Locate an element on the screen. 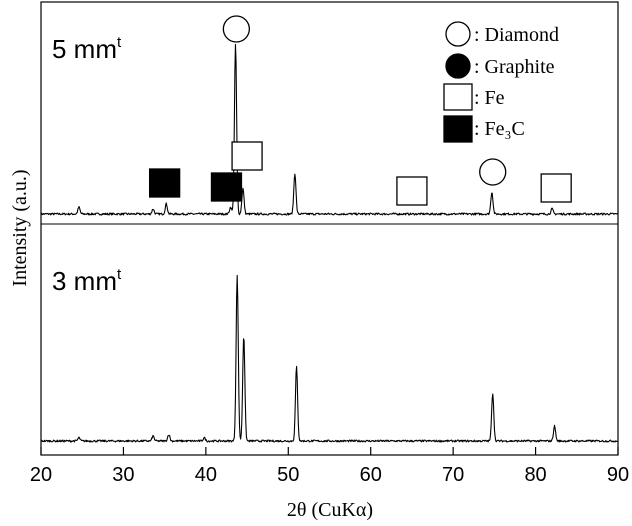 This screenshot has width=632, height=526. x-tick-label: 50 is located at coordinates (288, 475).